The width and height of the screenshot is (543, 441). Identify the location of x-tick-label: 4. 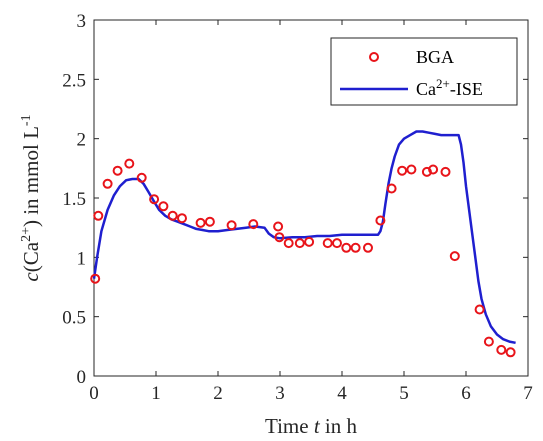
(342, 393).